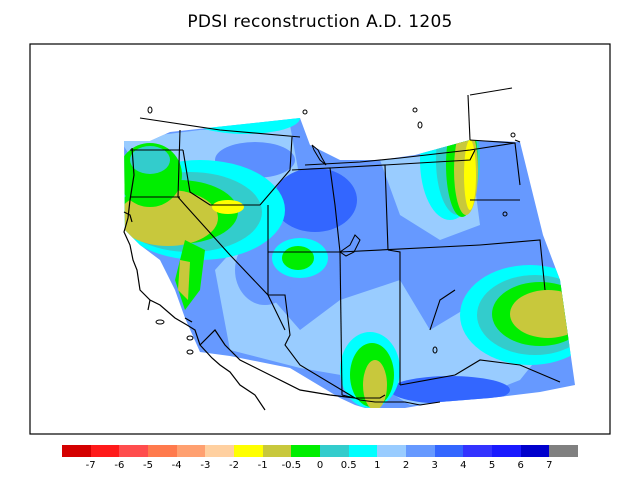 This screenshot has height=480, width=640. Describe the element at coordinates (119, 465) in the screenshot. I see `legend-tick-label: -6` at that location.